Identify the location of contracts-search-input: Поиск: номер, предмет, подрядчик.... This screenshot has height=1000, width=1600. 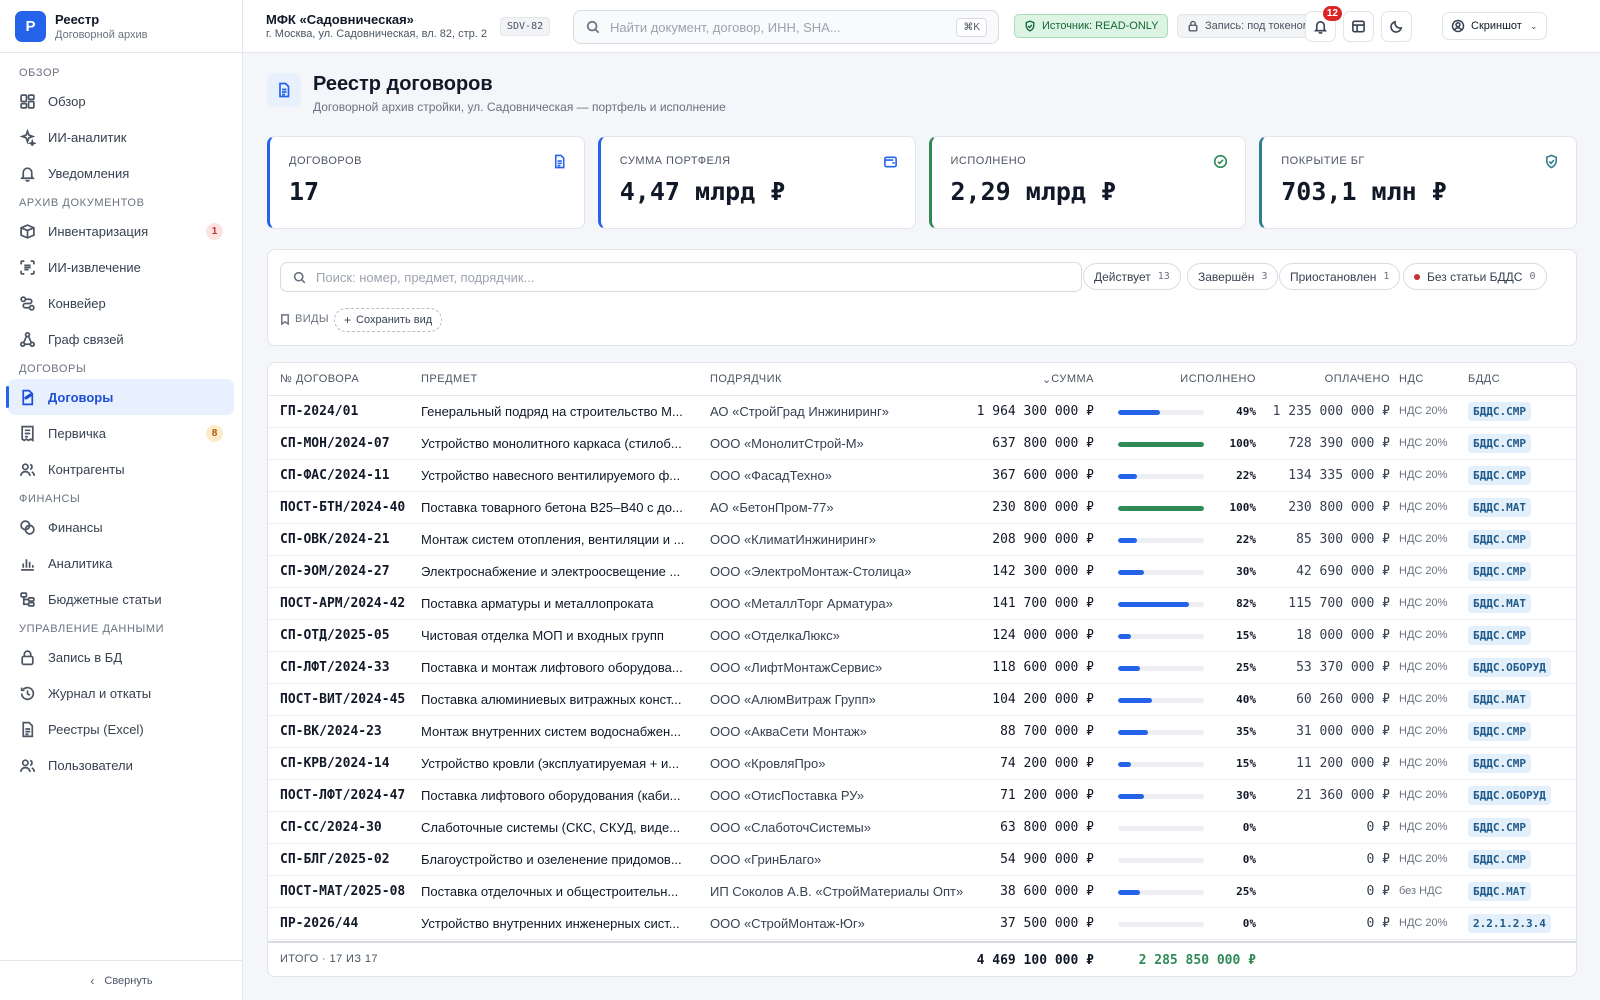
(681, 277).